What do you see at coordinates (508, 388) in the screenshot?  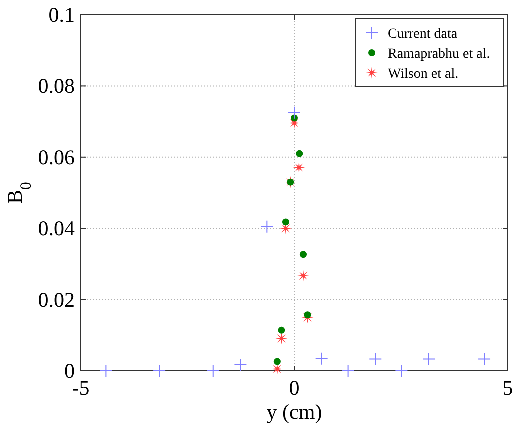 I see `x-tick-label: 5` at bounding box center [508, 388].